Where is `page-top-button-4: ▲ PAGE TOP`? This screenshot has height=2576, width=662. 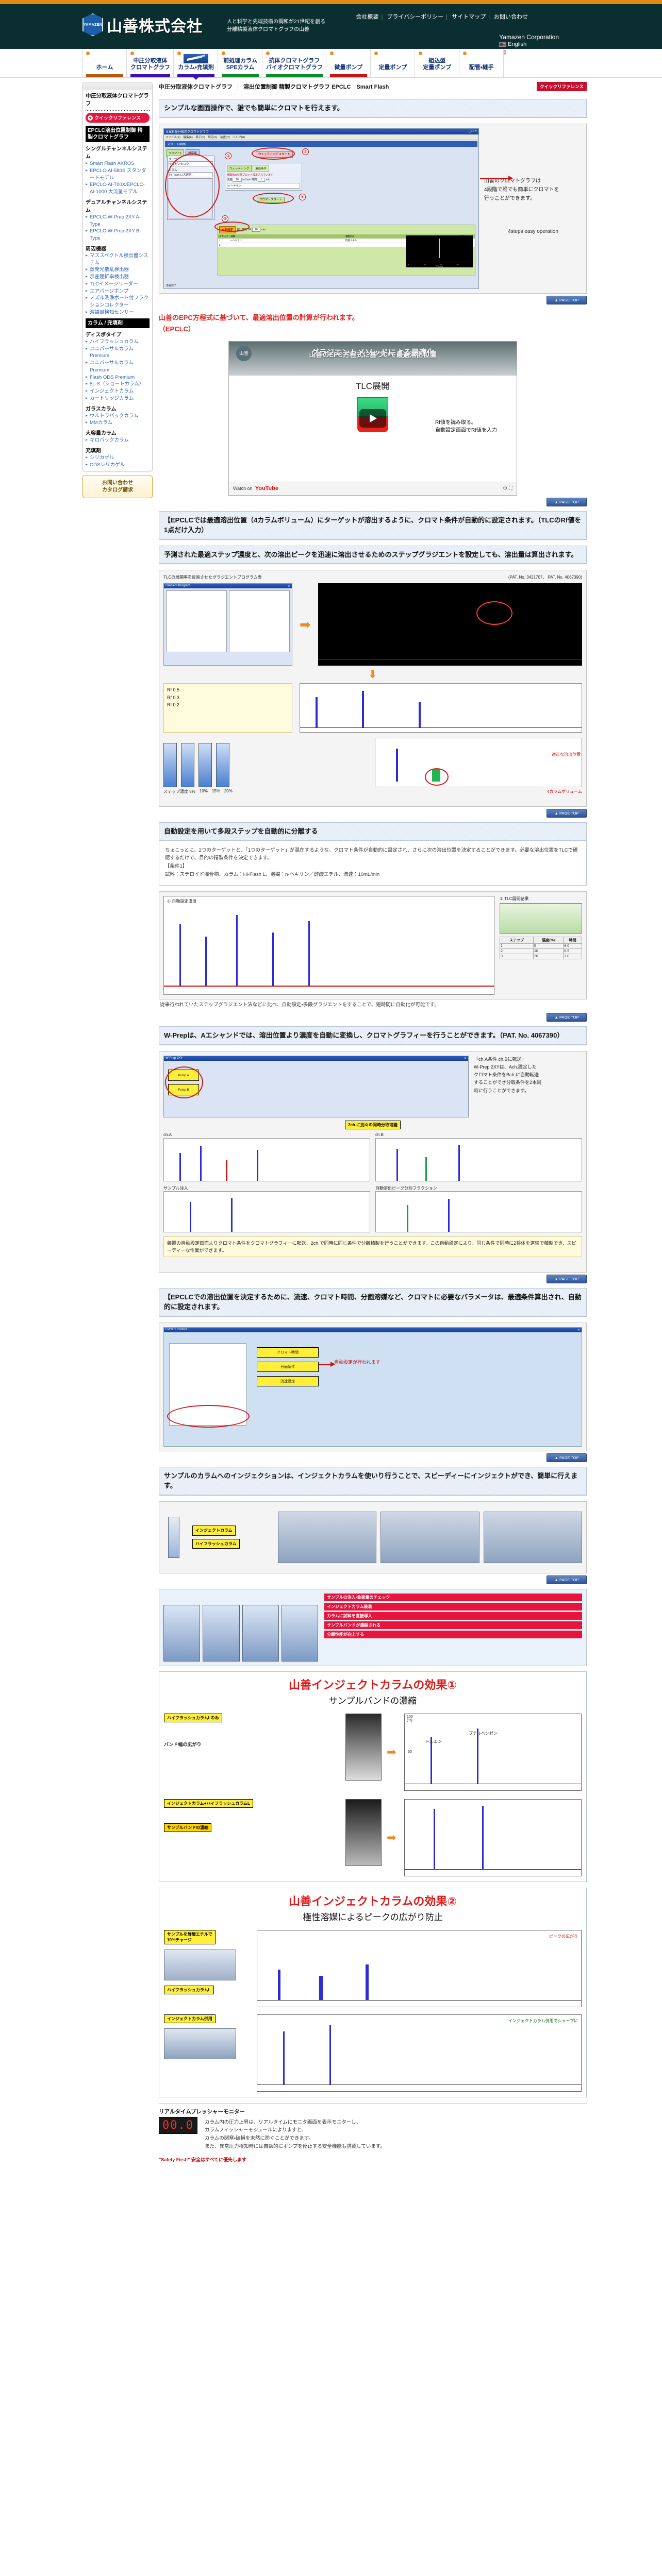
page-top-button-4: ▲ PAGE TOP is located at coordinates (567, 1017).